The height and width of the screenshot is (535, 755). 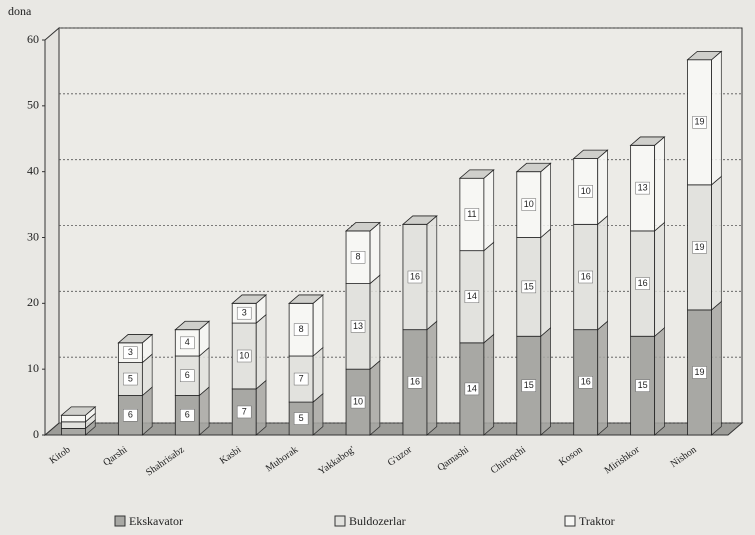 What do you see at coordinates (336, 460) in the screenshot?
I see `x-tick-label: Yakkabog'` at bounding box center [336, 460].